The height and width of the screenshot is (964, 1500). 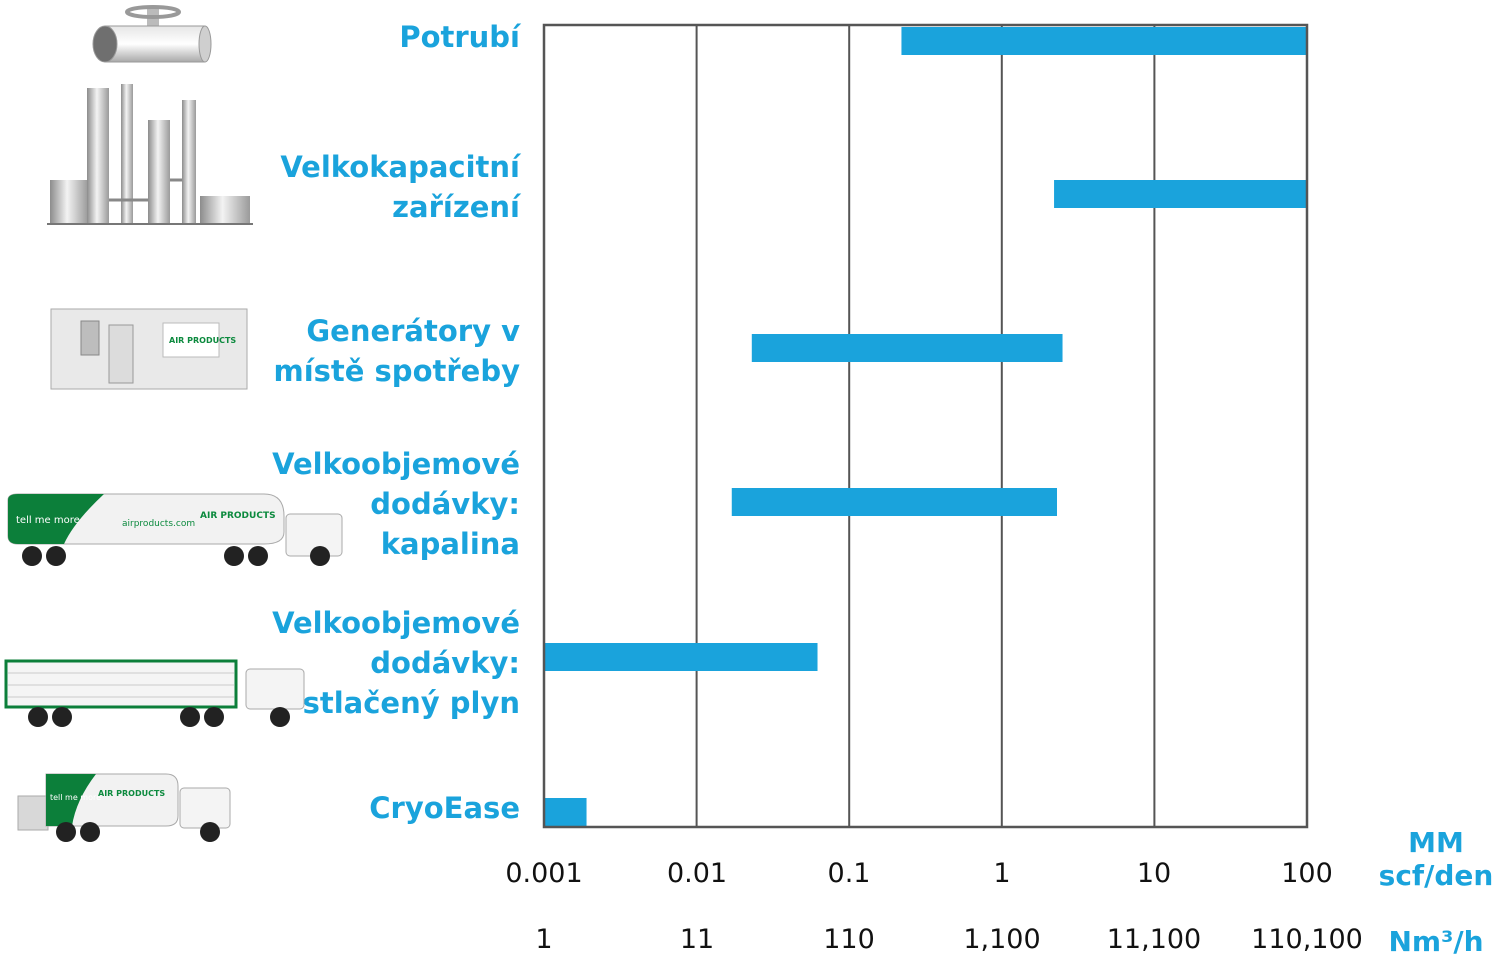 What do you see at coordinates (1307, 873) in the screenshot?
I see `tick-label-primary: 100` at bounding box center [1307, 873].